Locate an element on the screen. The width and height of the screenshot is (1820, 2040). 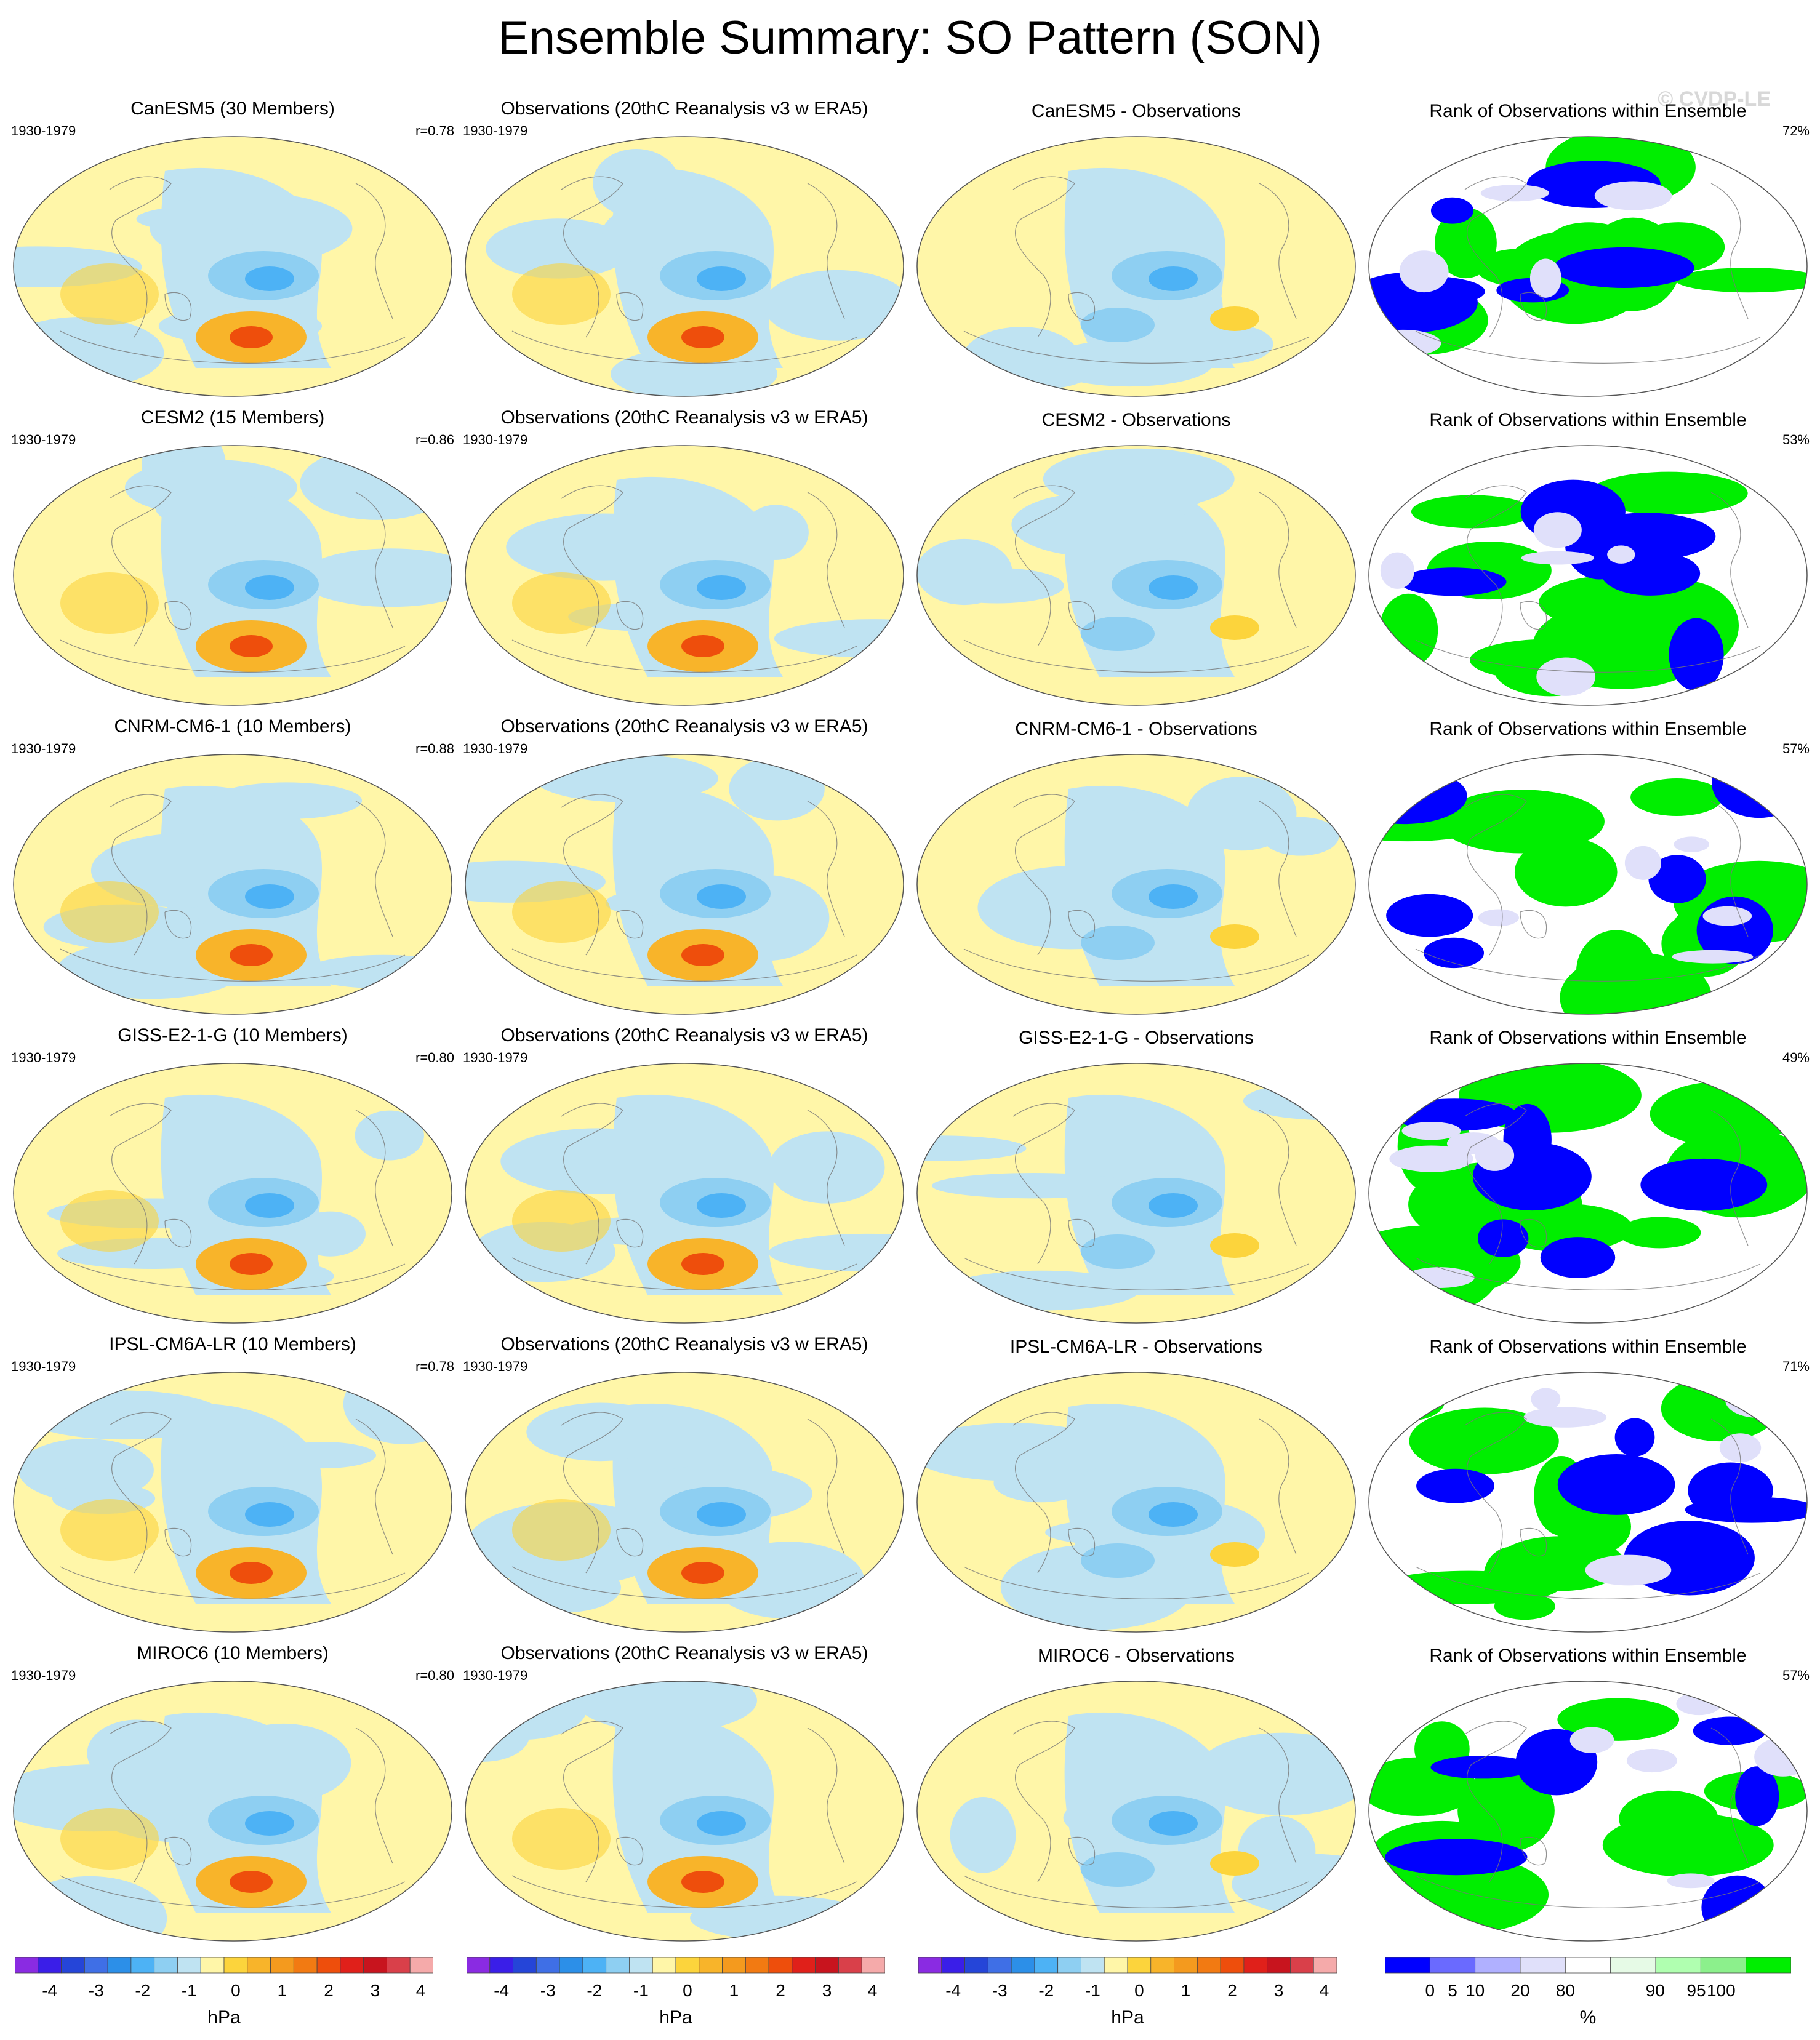
rank-panel: Rank of Observations within Ensemble 71% is located at coordinates (1588, 1488).